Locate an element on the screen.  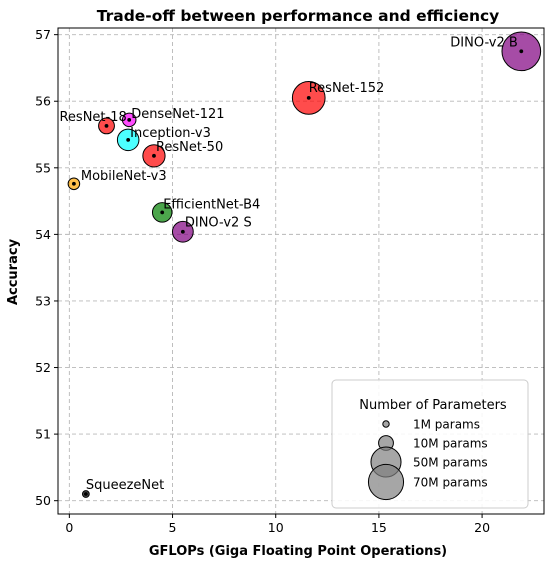
x-axis-label: GFLOPs (Giga Floating Point Operations) is located at coordinates (298, 551).